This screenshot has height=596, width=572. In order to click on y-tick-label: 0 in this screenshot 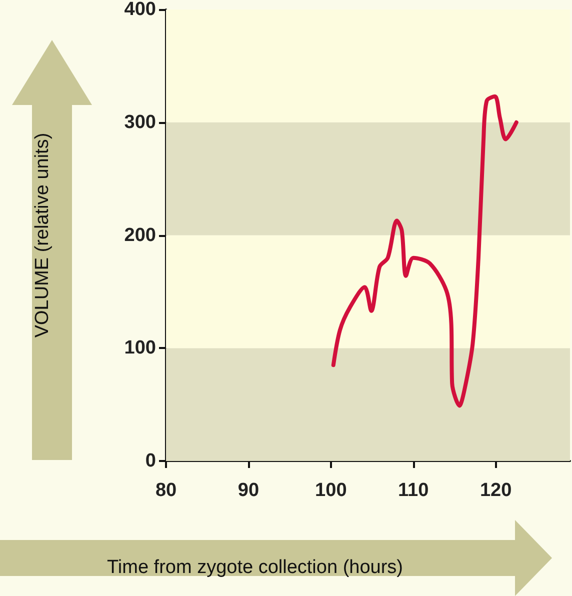, I will do `click(150, 461)`.